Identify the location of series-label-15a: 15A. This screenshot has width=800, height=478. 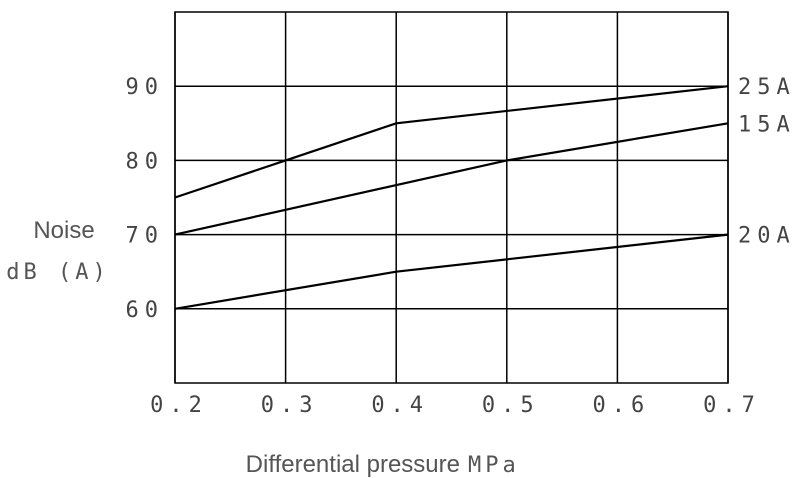
(767, 124).